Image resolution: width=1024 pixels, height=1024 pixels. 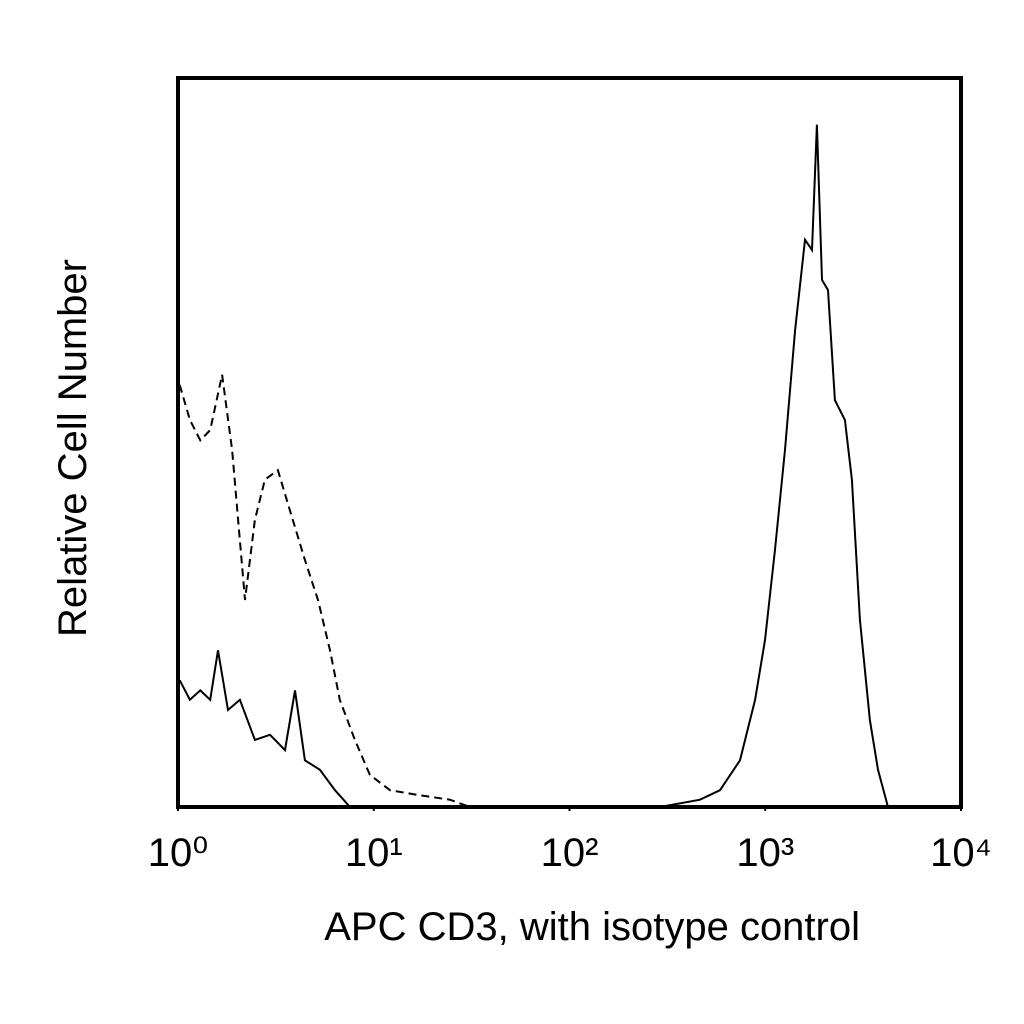 What do you see at coordinates (961, 853) in the screenshot?
I see `x-tick-label: 10⁴` at bounding box center [961, 853].